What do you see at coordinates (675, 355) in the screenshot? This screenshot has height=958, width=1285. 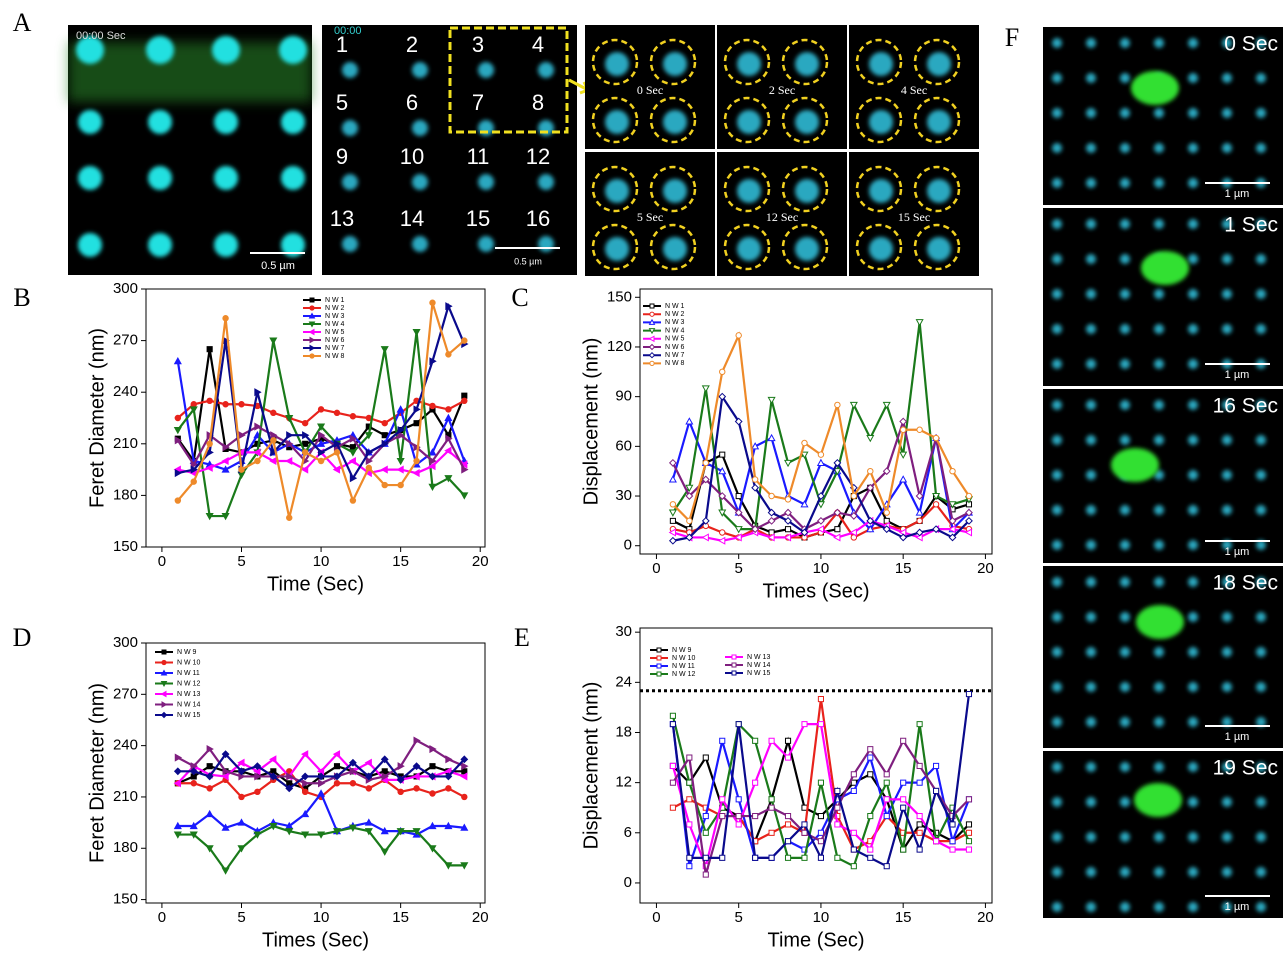 I see `legend-label: N W 7` at bounding box center [675, 355].